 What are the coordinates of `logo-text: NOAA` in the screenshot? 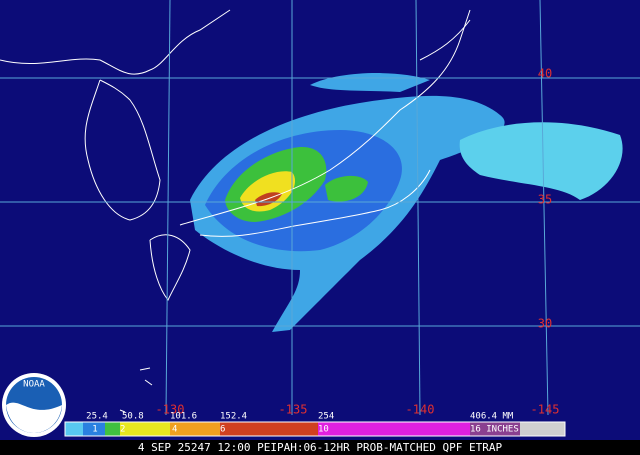 It's located at (34, 385).